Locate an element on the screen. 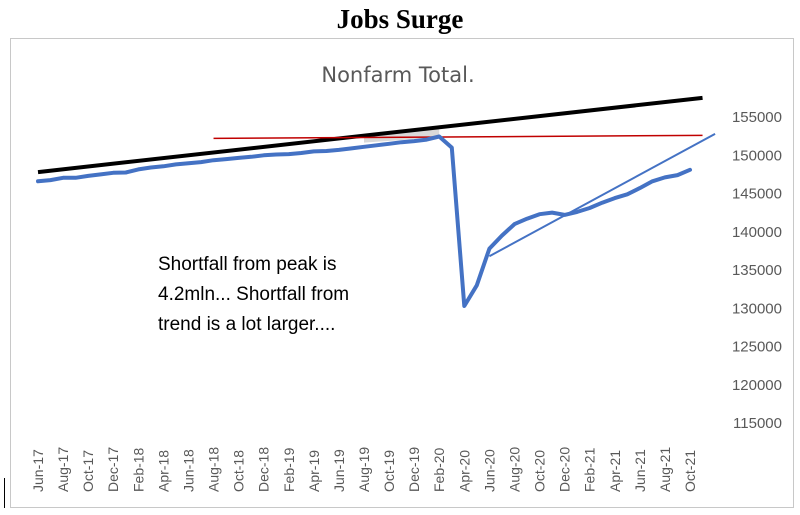 The image size is (800, 515). x-tick-label: Oct-17 is located at coordinates (88, 471).